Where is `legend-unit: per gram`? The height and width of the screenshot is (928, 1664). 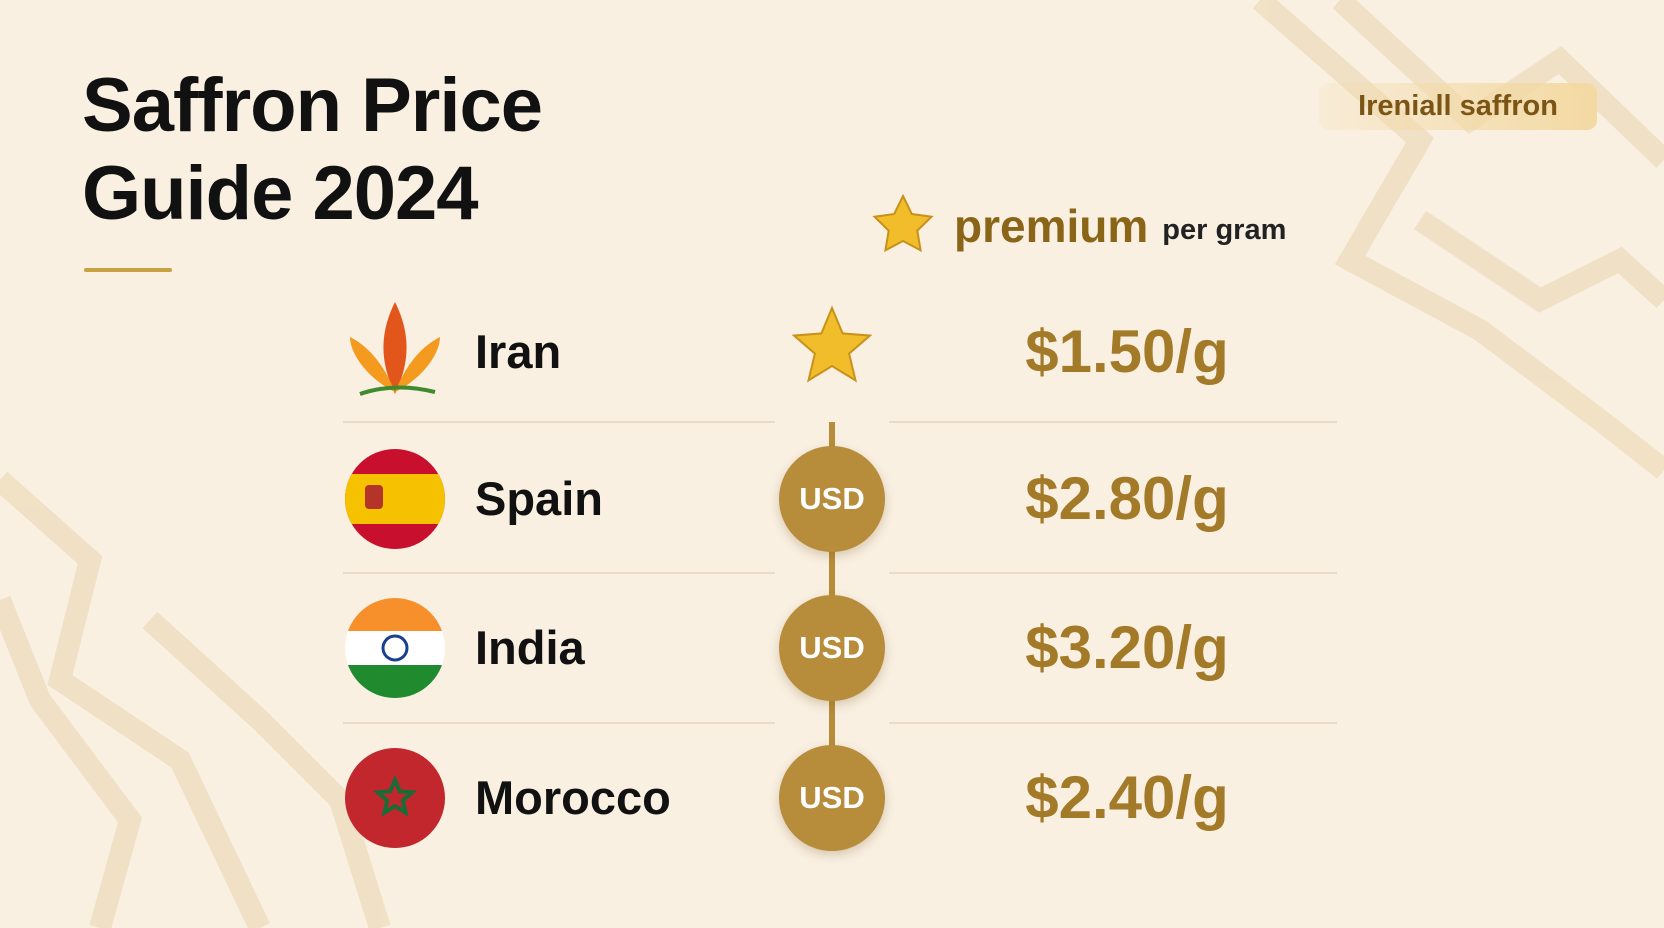
legend-unit: per gram is located at coordinates (1224, 229).